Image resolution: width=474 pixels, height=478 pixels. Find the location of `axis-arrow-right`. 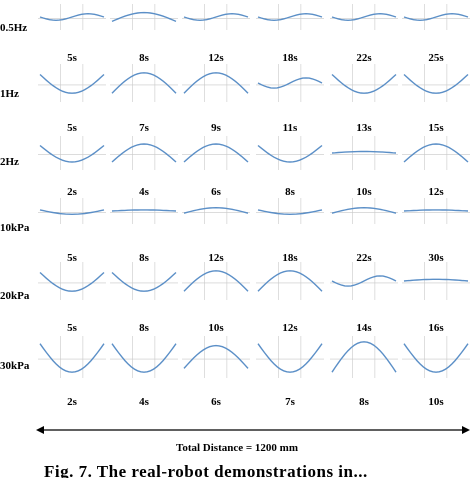

axis-arrow-right is located at coordinates (466, 430).